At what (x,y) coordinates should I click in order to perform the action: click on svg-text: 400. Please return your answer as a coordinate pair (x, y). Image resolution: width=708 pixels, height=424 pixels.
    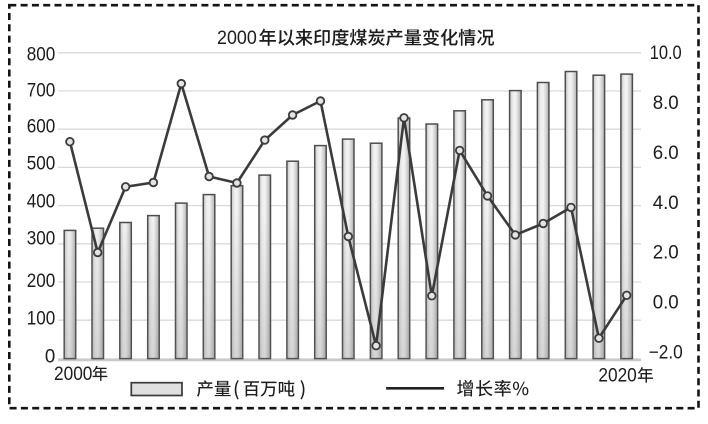
    Looking at the image, I should click on (41, 202).